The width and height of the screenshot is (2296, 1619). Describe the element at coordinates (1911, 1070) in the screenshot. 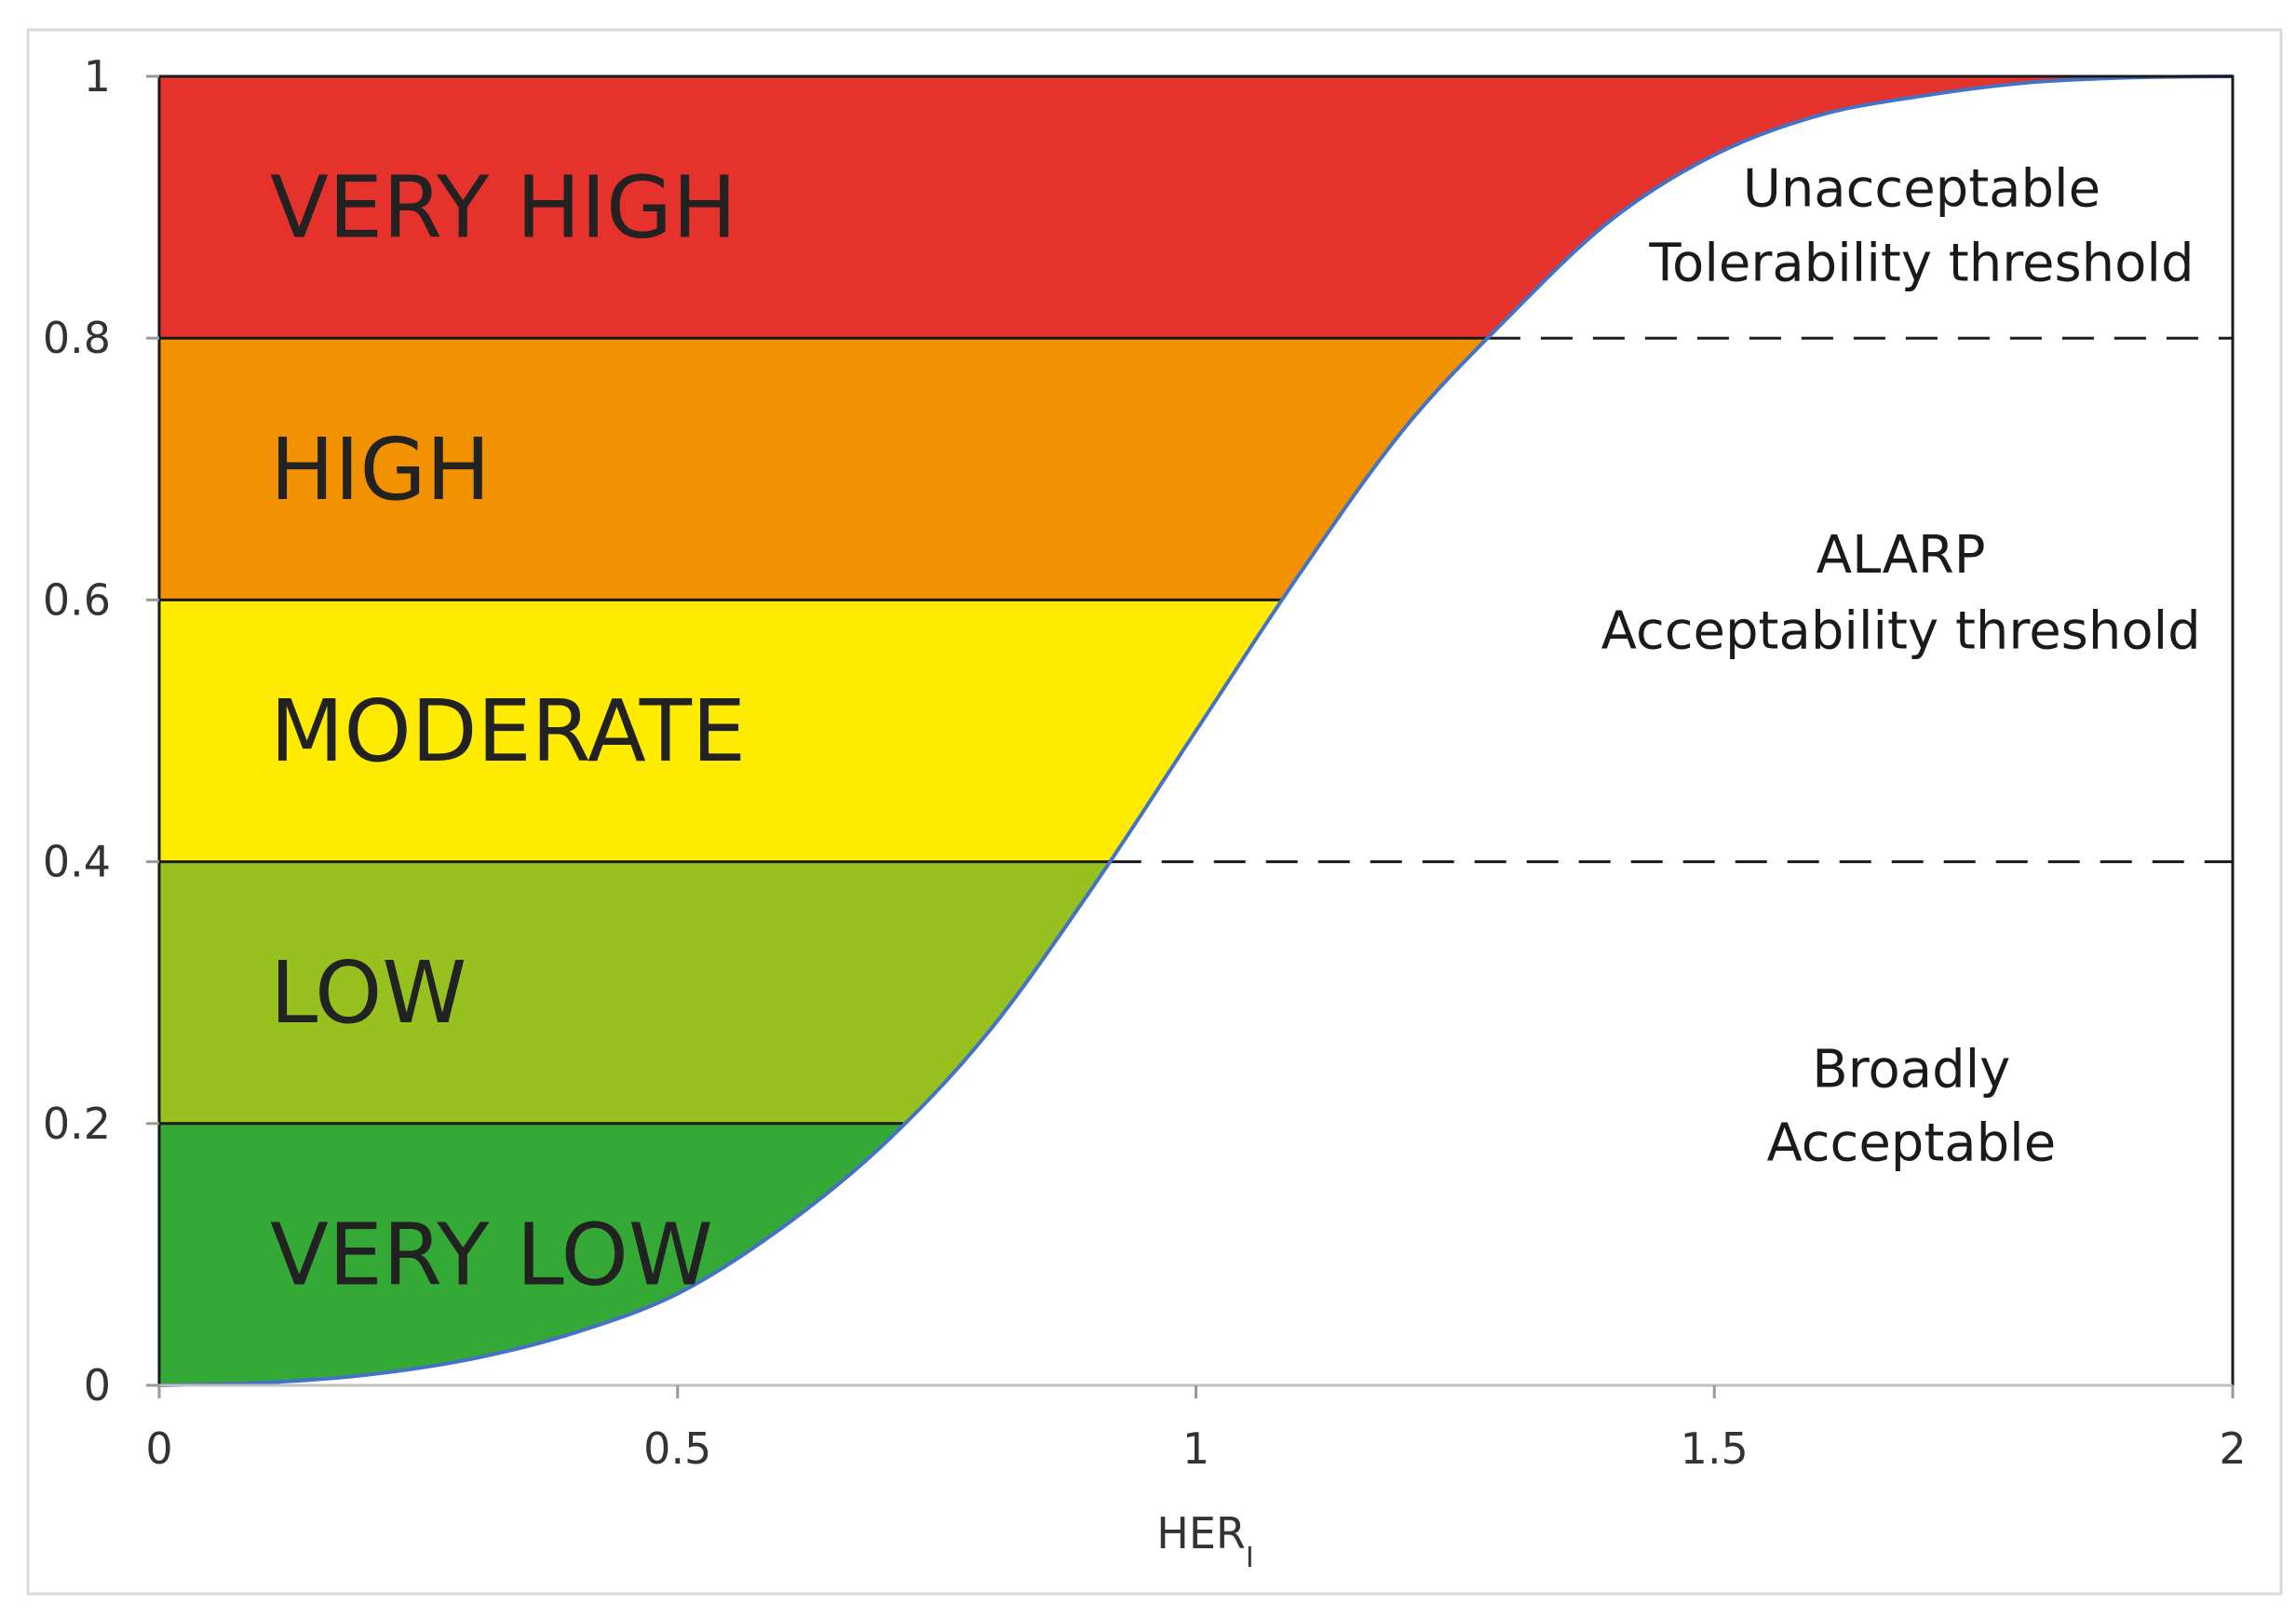

I see `zone-label-broadly: Broadly` at that location.